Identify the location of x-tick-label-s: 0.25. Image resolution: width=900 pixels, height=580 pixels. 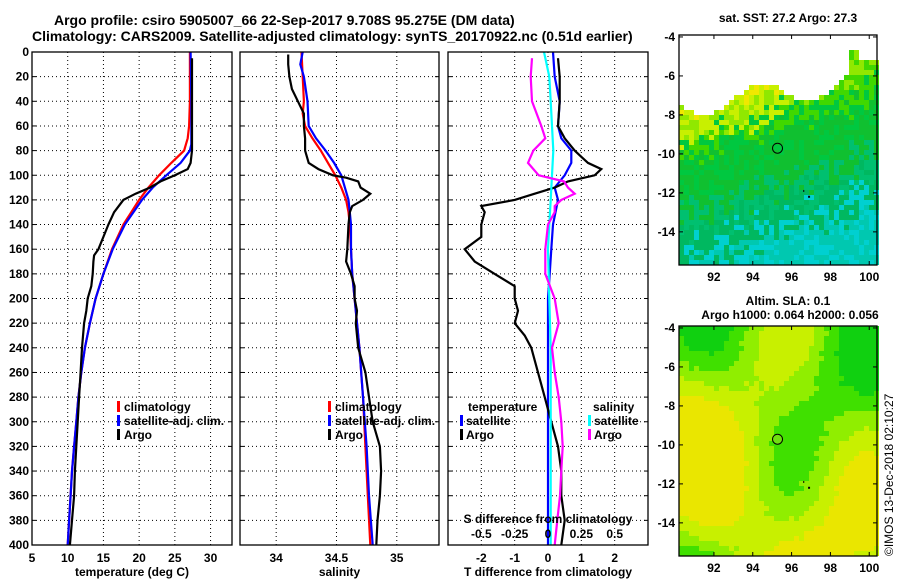
(582, 534).